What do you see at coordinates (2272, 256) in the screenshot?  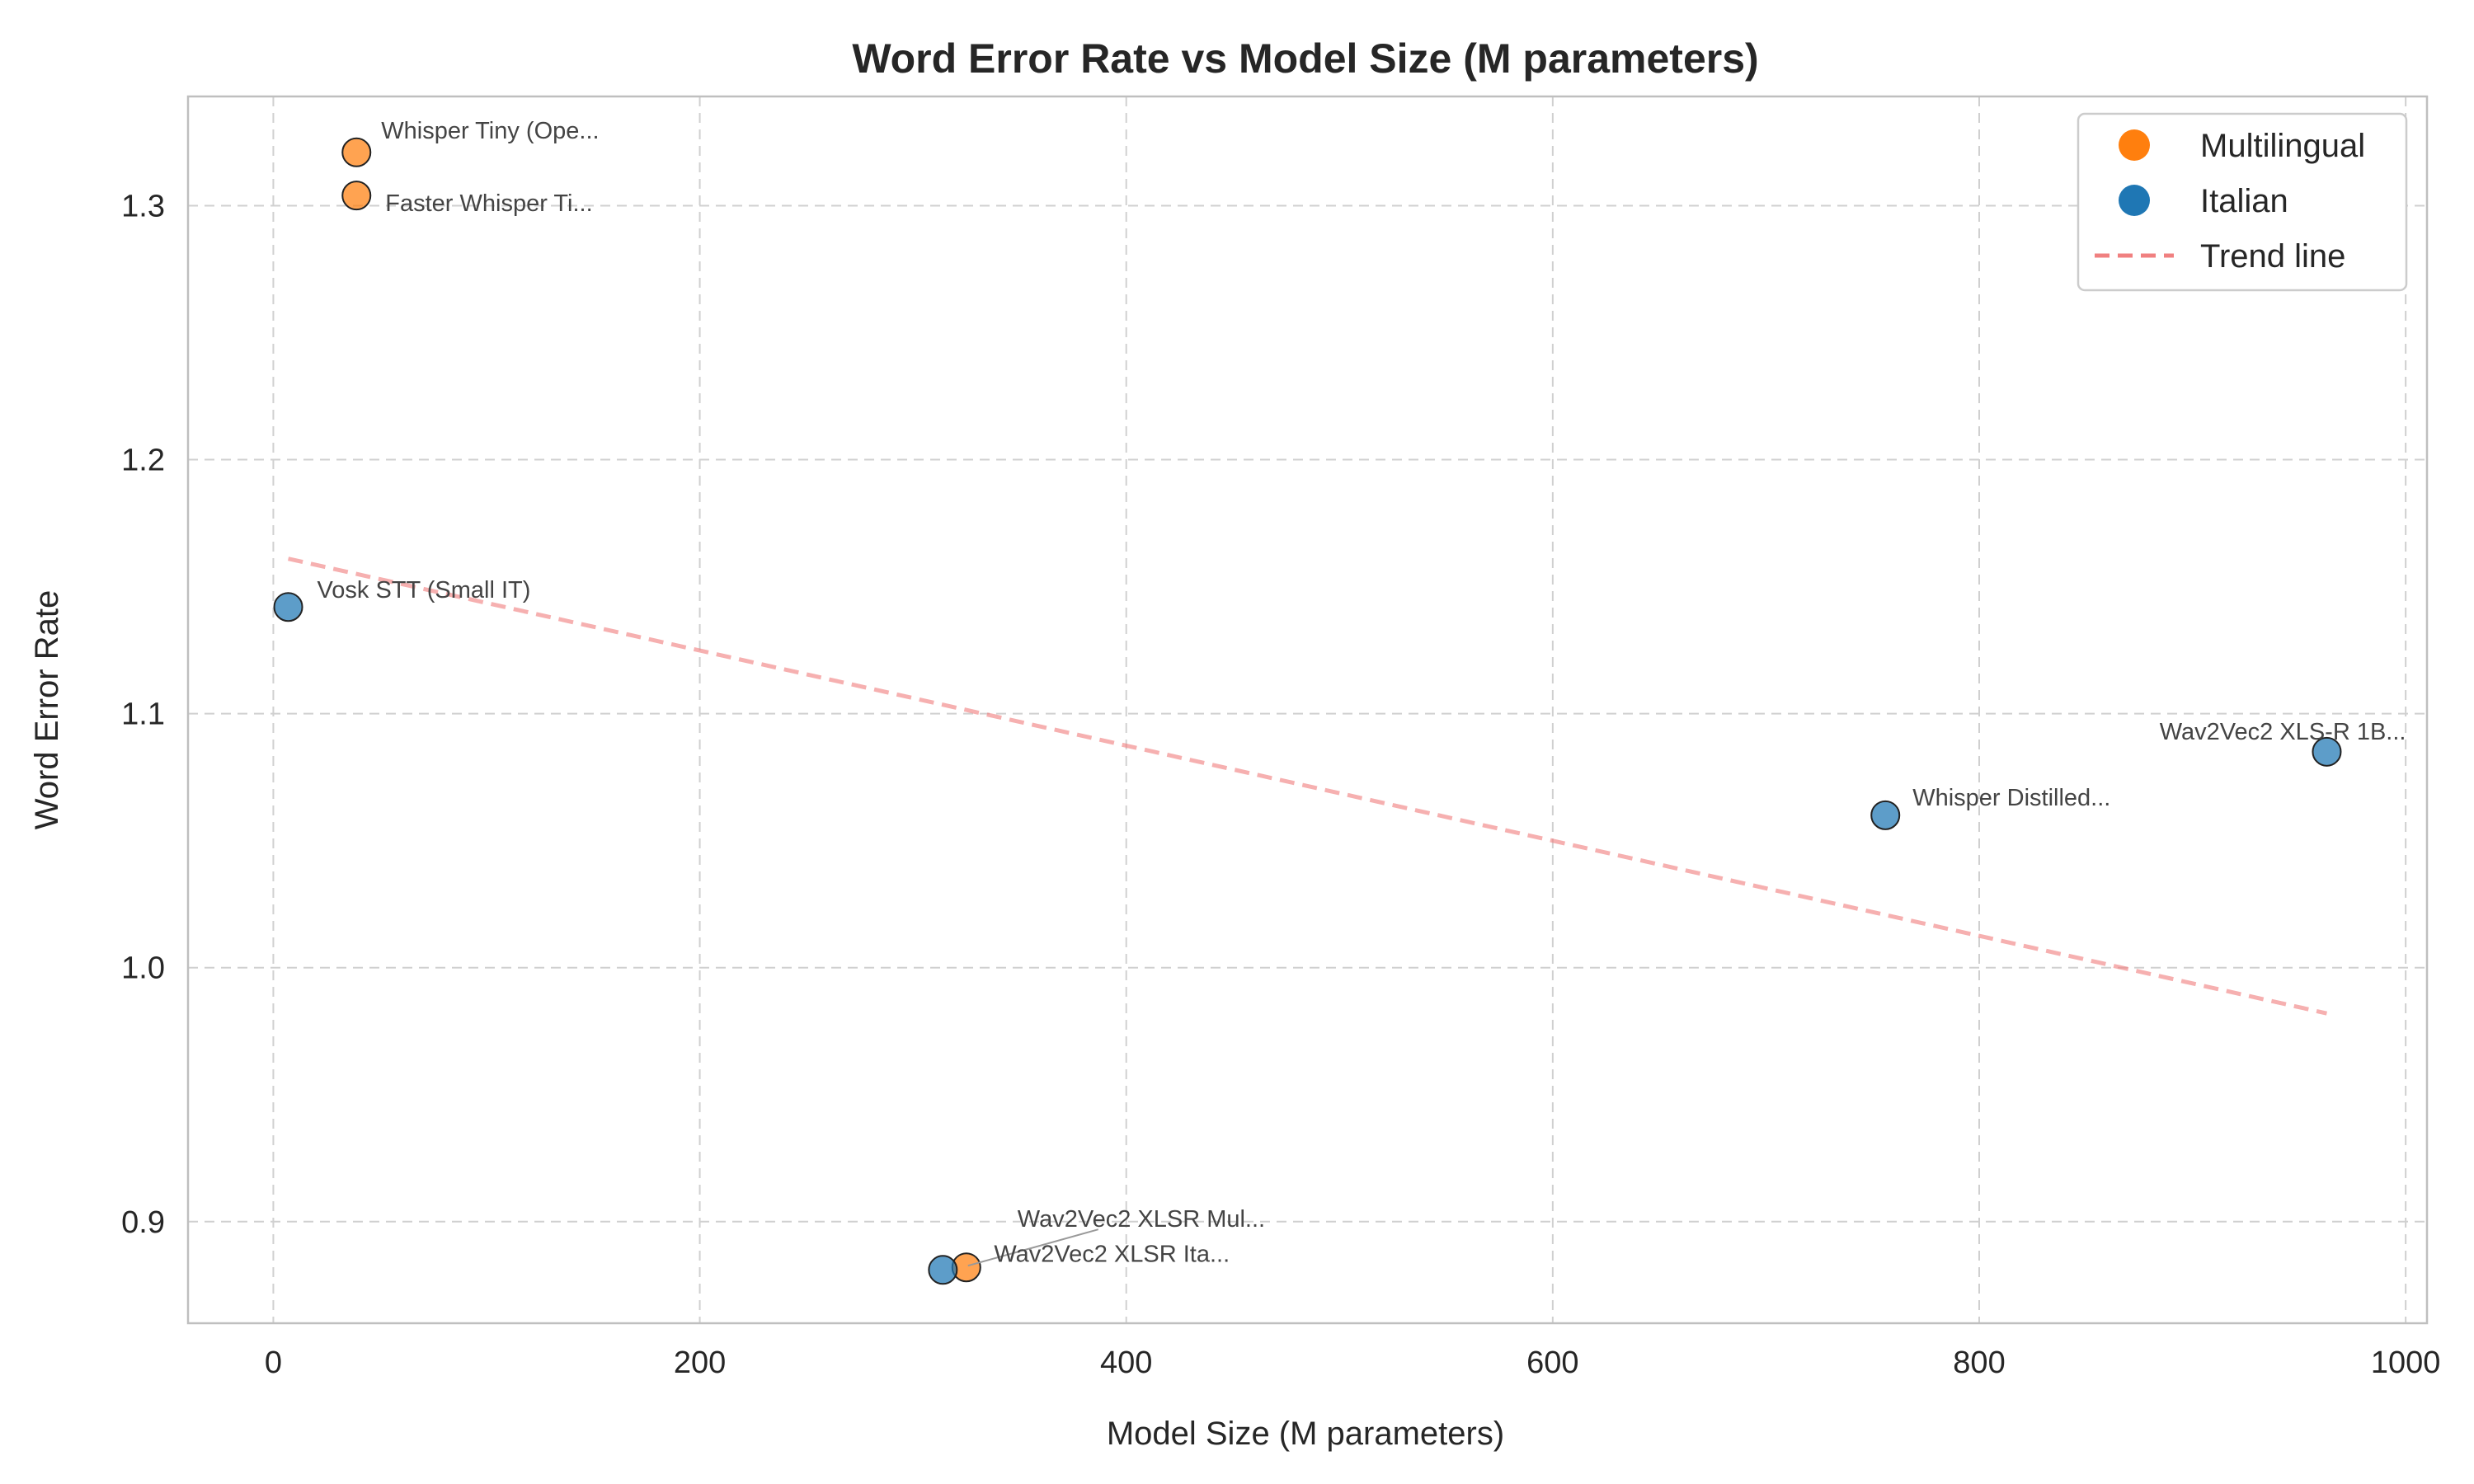 I see `legend-trend-label: Trend line` at bounding box center [2272, 256].